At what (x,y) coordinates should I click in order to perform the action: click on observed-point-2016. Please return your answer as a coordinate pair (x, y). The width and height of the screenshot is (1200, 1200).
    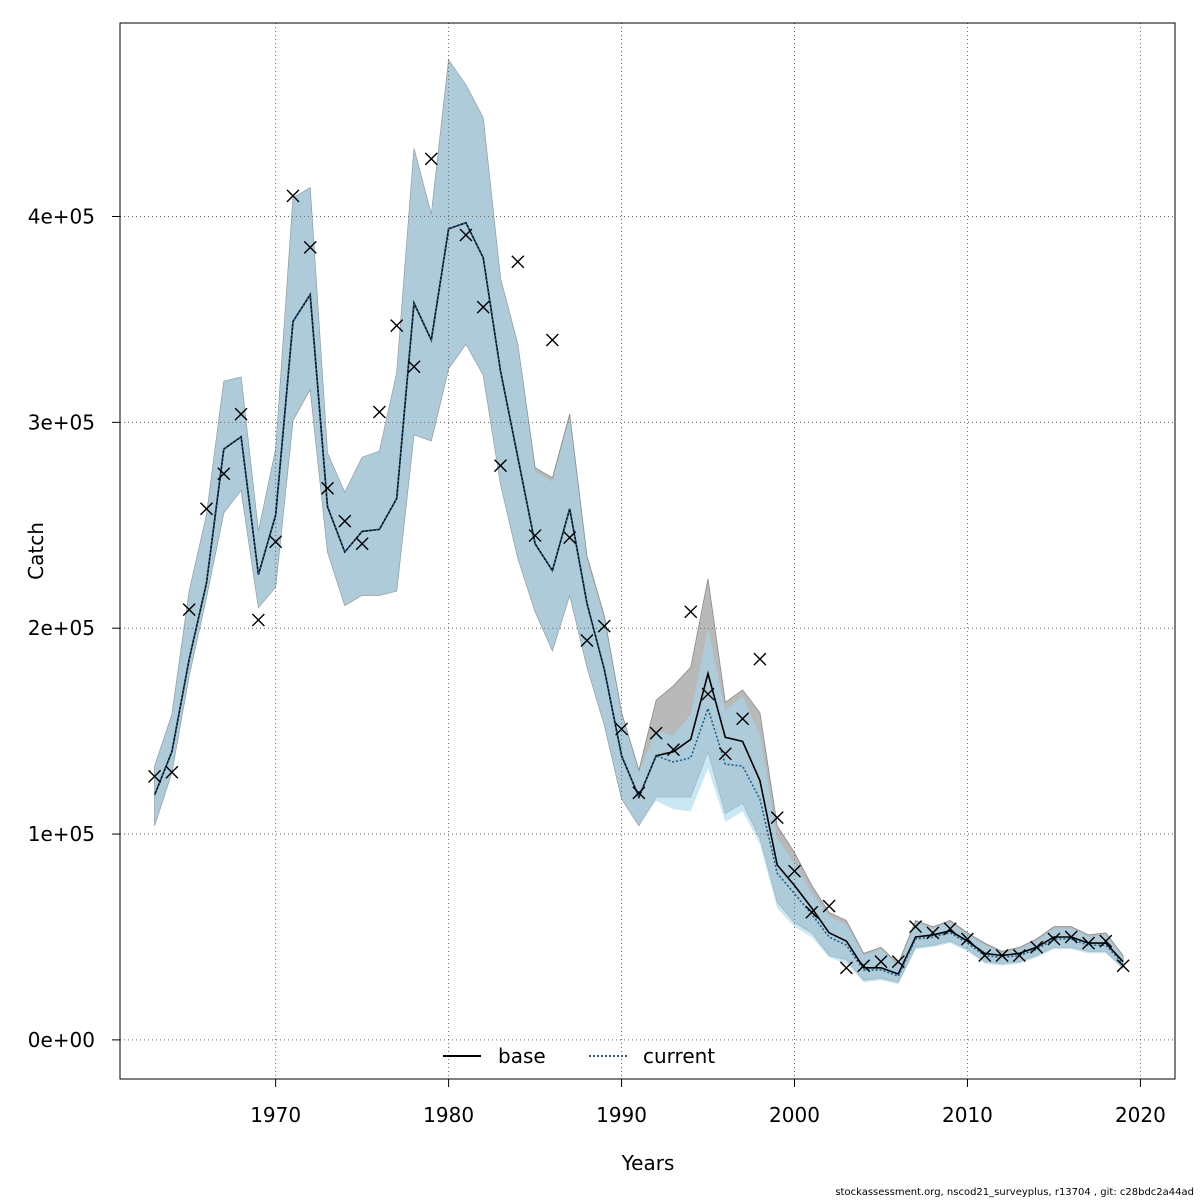
    Looking at the image, I should click on (1071, 937).